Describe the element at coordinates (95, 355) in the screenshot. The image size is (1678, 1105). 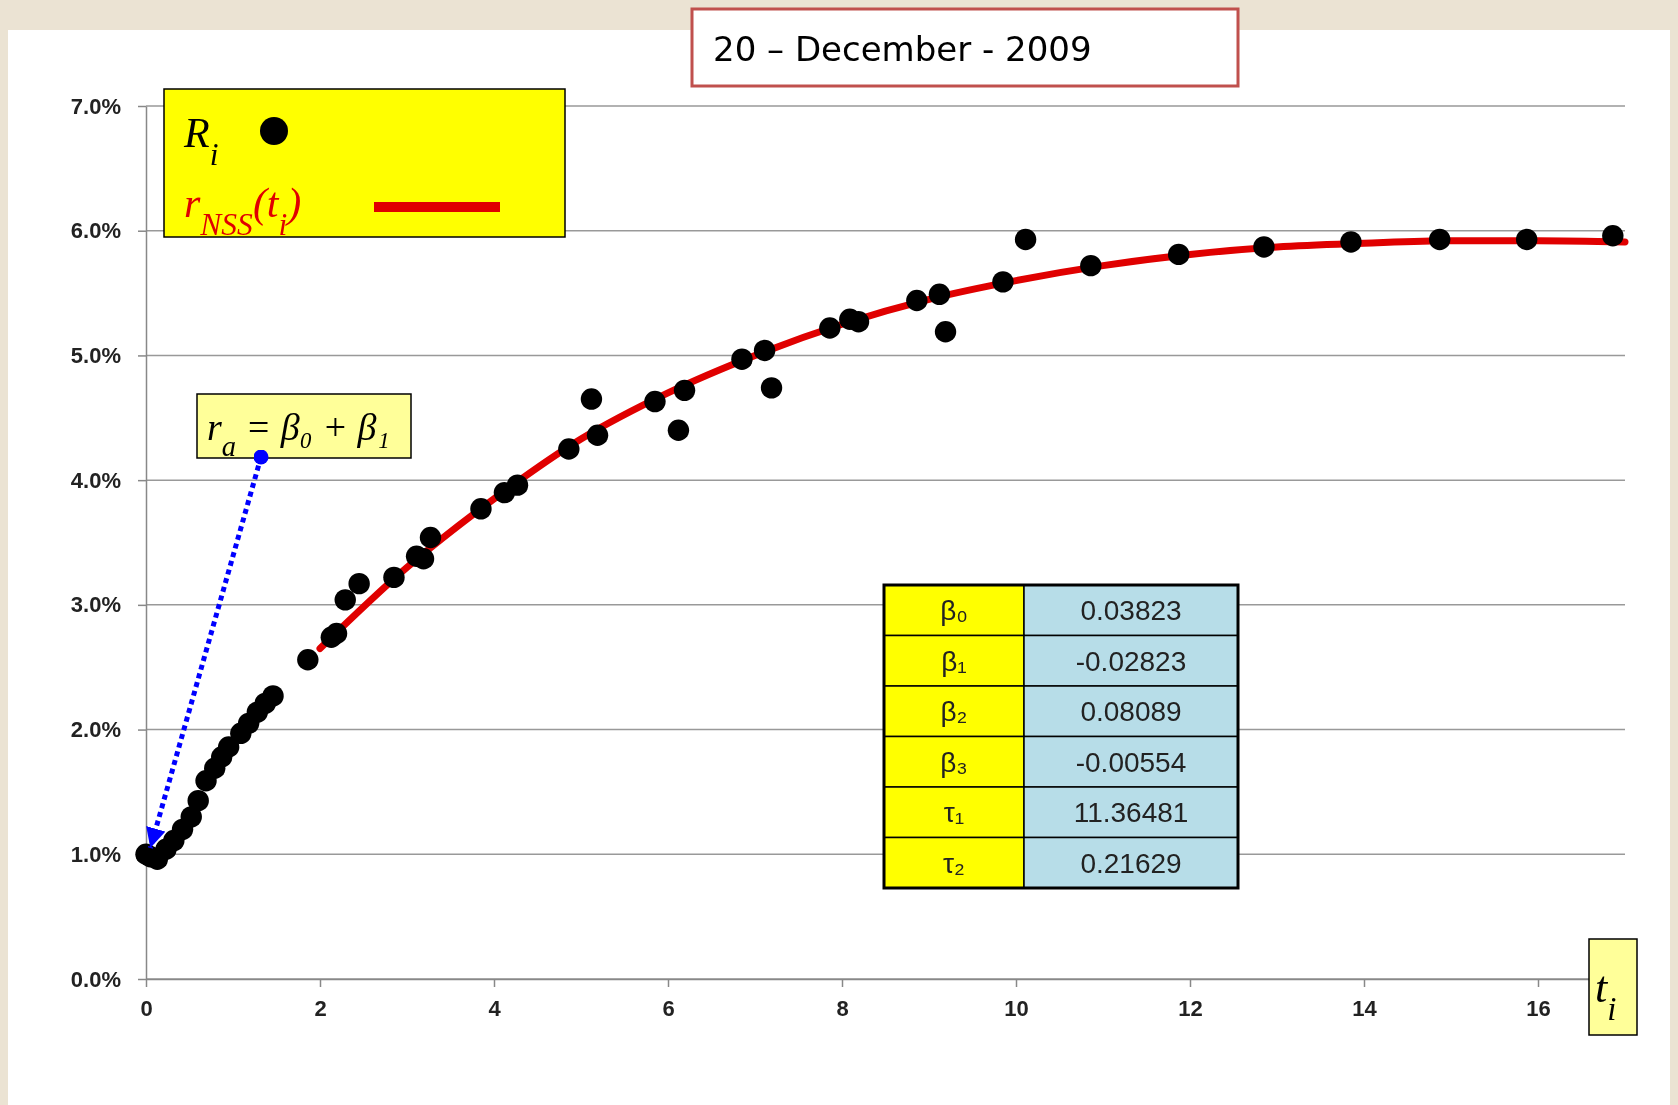
I see `y-tick-label: 5.0%` at that location.